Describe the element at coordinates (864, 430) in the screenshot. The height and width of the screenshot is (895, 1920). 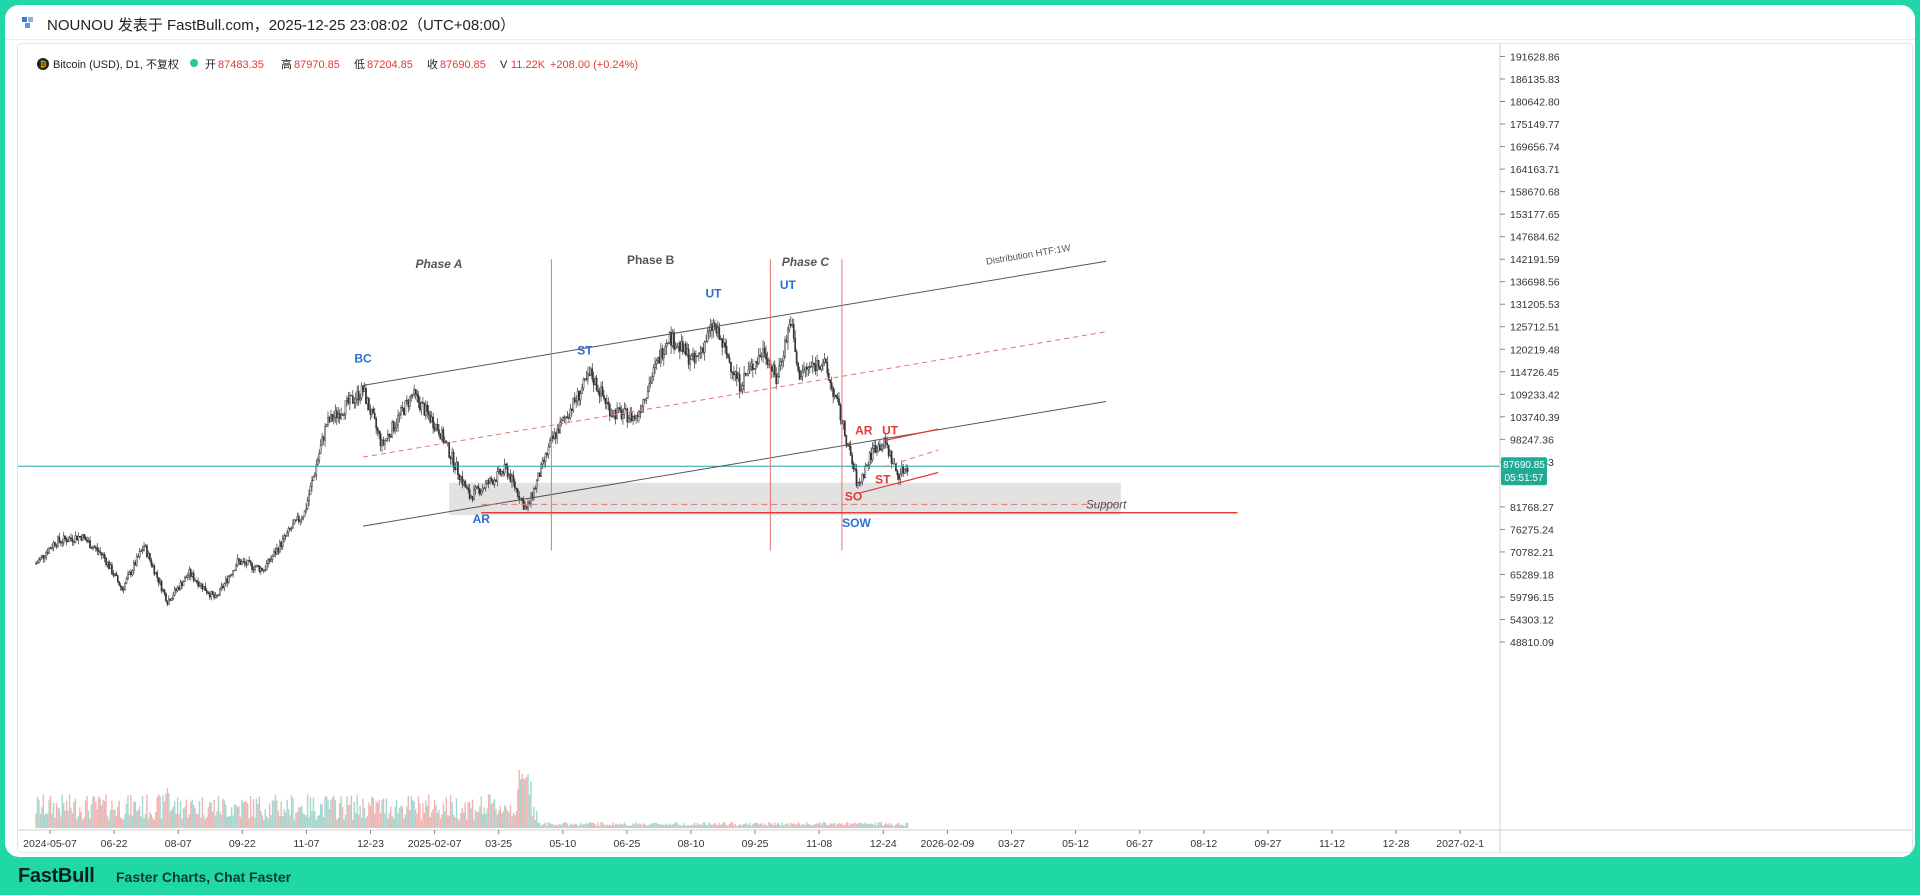
I see `wyckoff-event-label: AR` at that location.